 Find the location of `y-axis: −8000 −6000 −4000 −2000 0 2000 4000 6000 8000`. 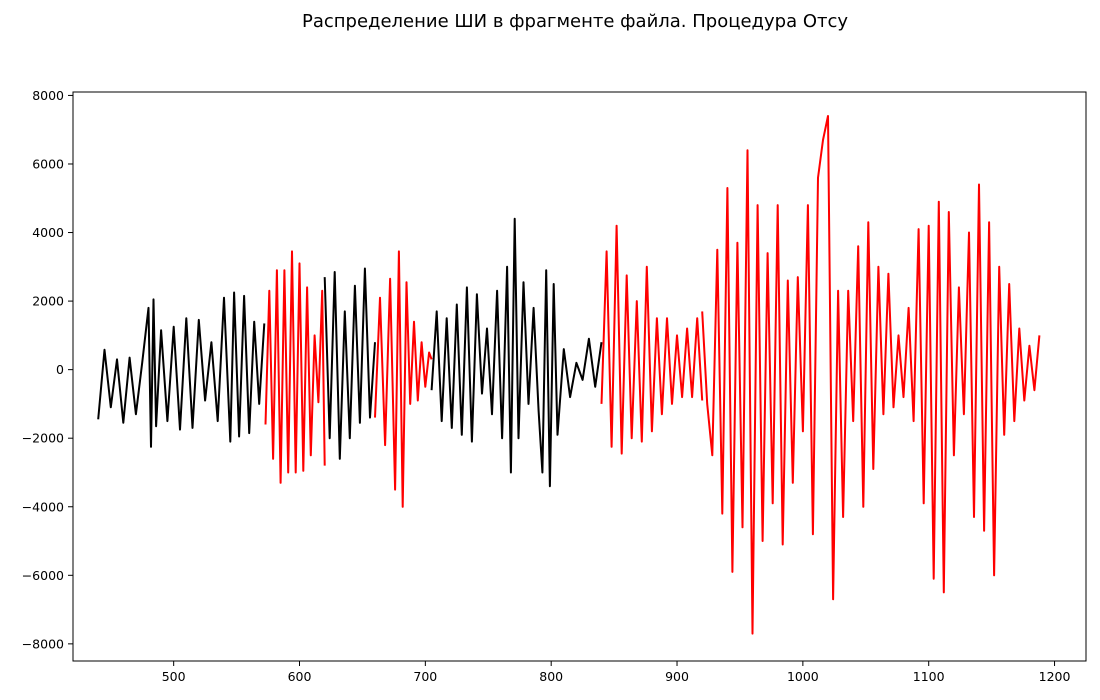

y-axis: −8000 −6000 −4000 −2000 0 2000 4000 6000 8000 is located at coordinates (47, 369).